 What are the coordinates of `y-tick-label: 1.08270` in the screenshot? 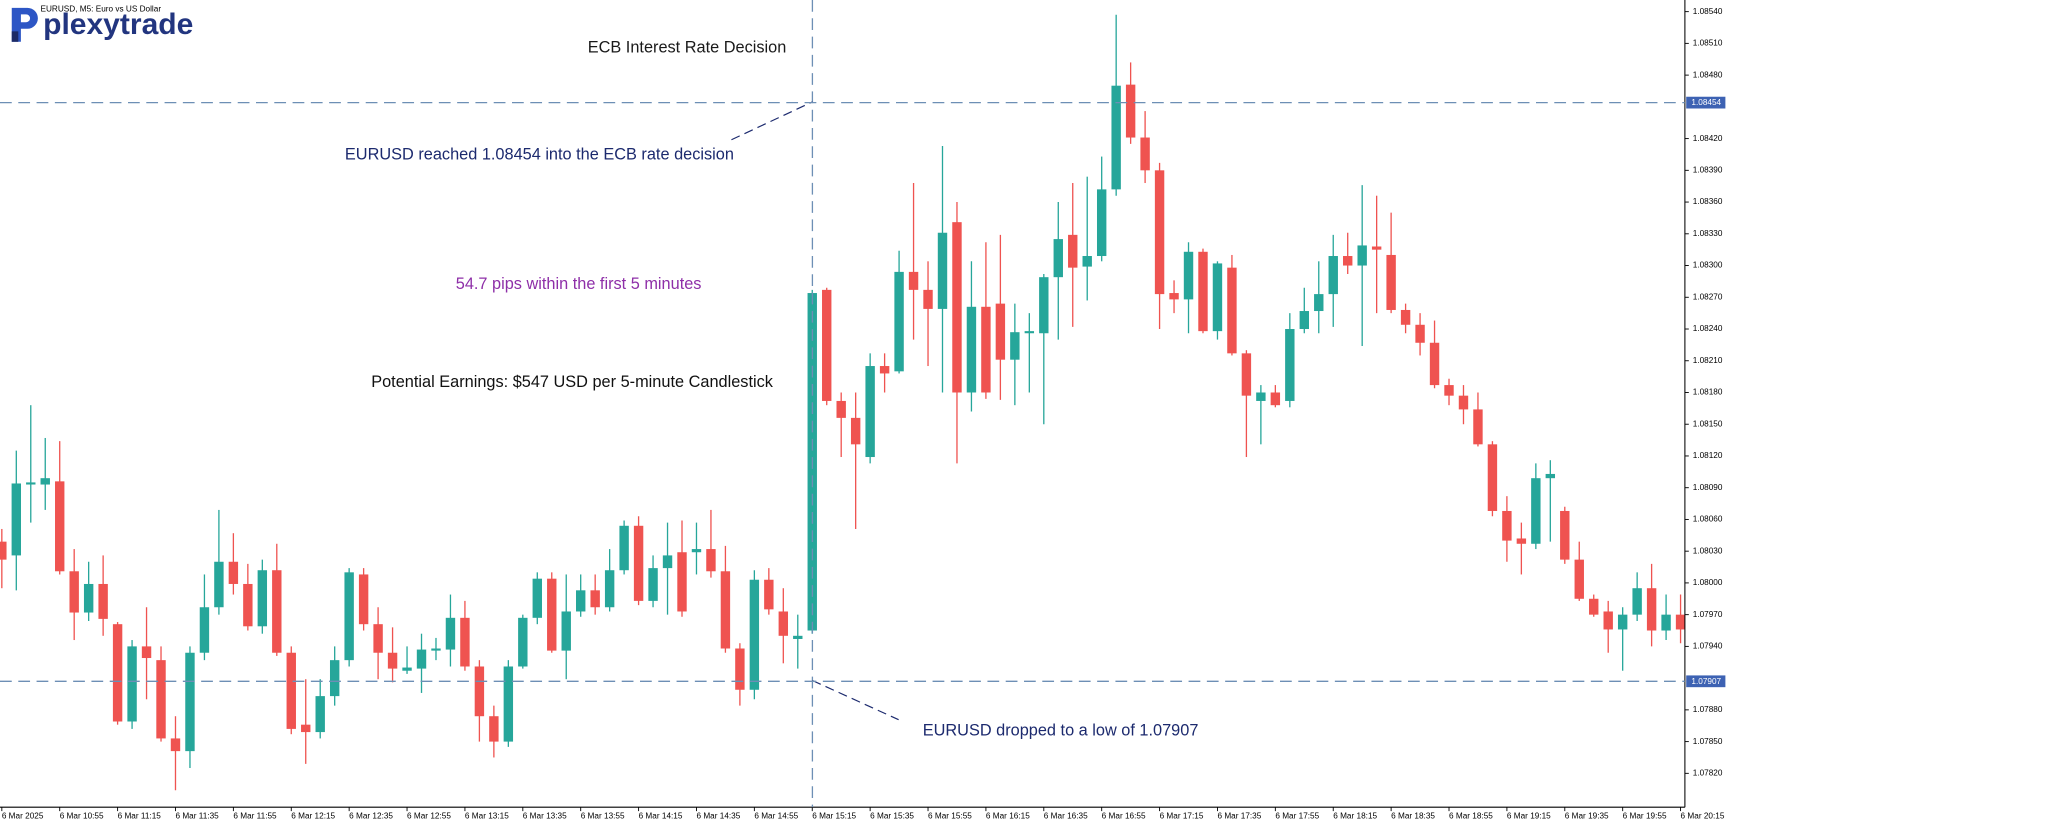 It's located at (1708, 296).